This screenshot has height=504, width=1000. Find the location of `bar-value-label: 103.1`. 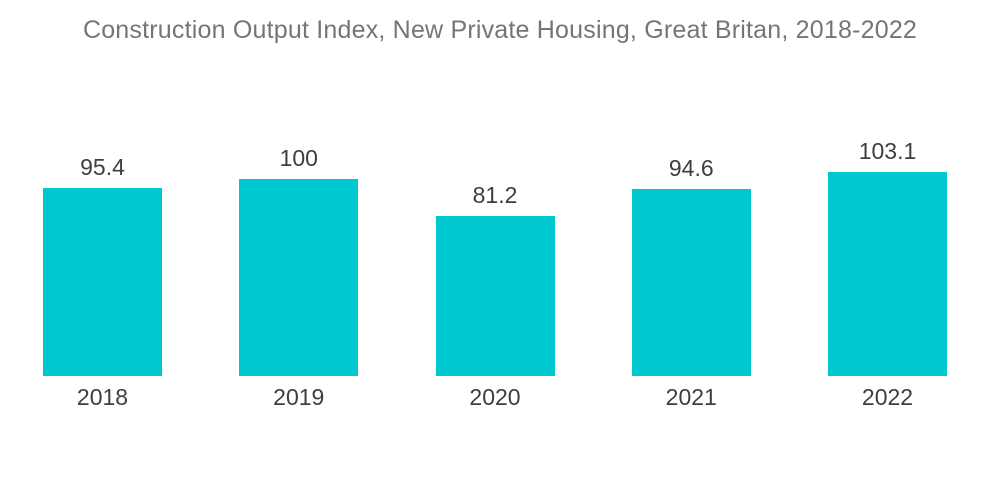

bar-value-label: 103.1 is located at coordinates (887, 151).